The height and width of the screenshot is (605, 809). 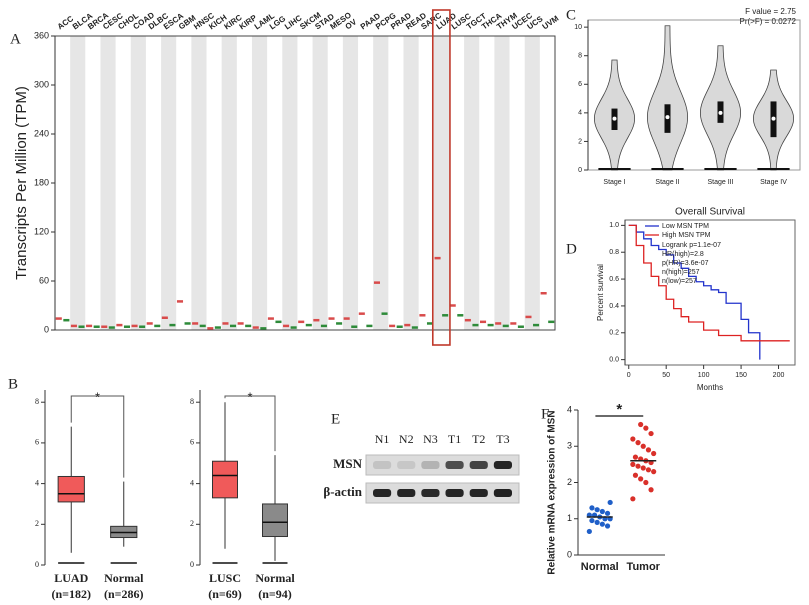 I want to click on y-axis-label: Transcripts Per Million (TPM), so click(x=21, y=183).